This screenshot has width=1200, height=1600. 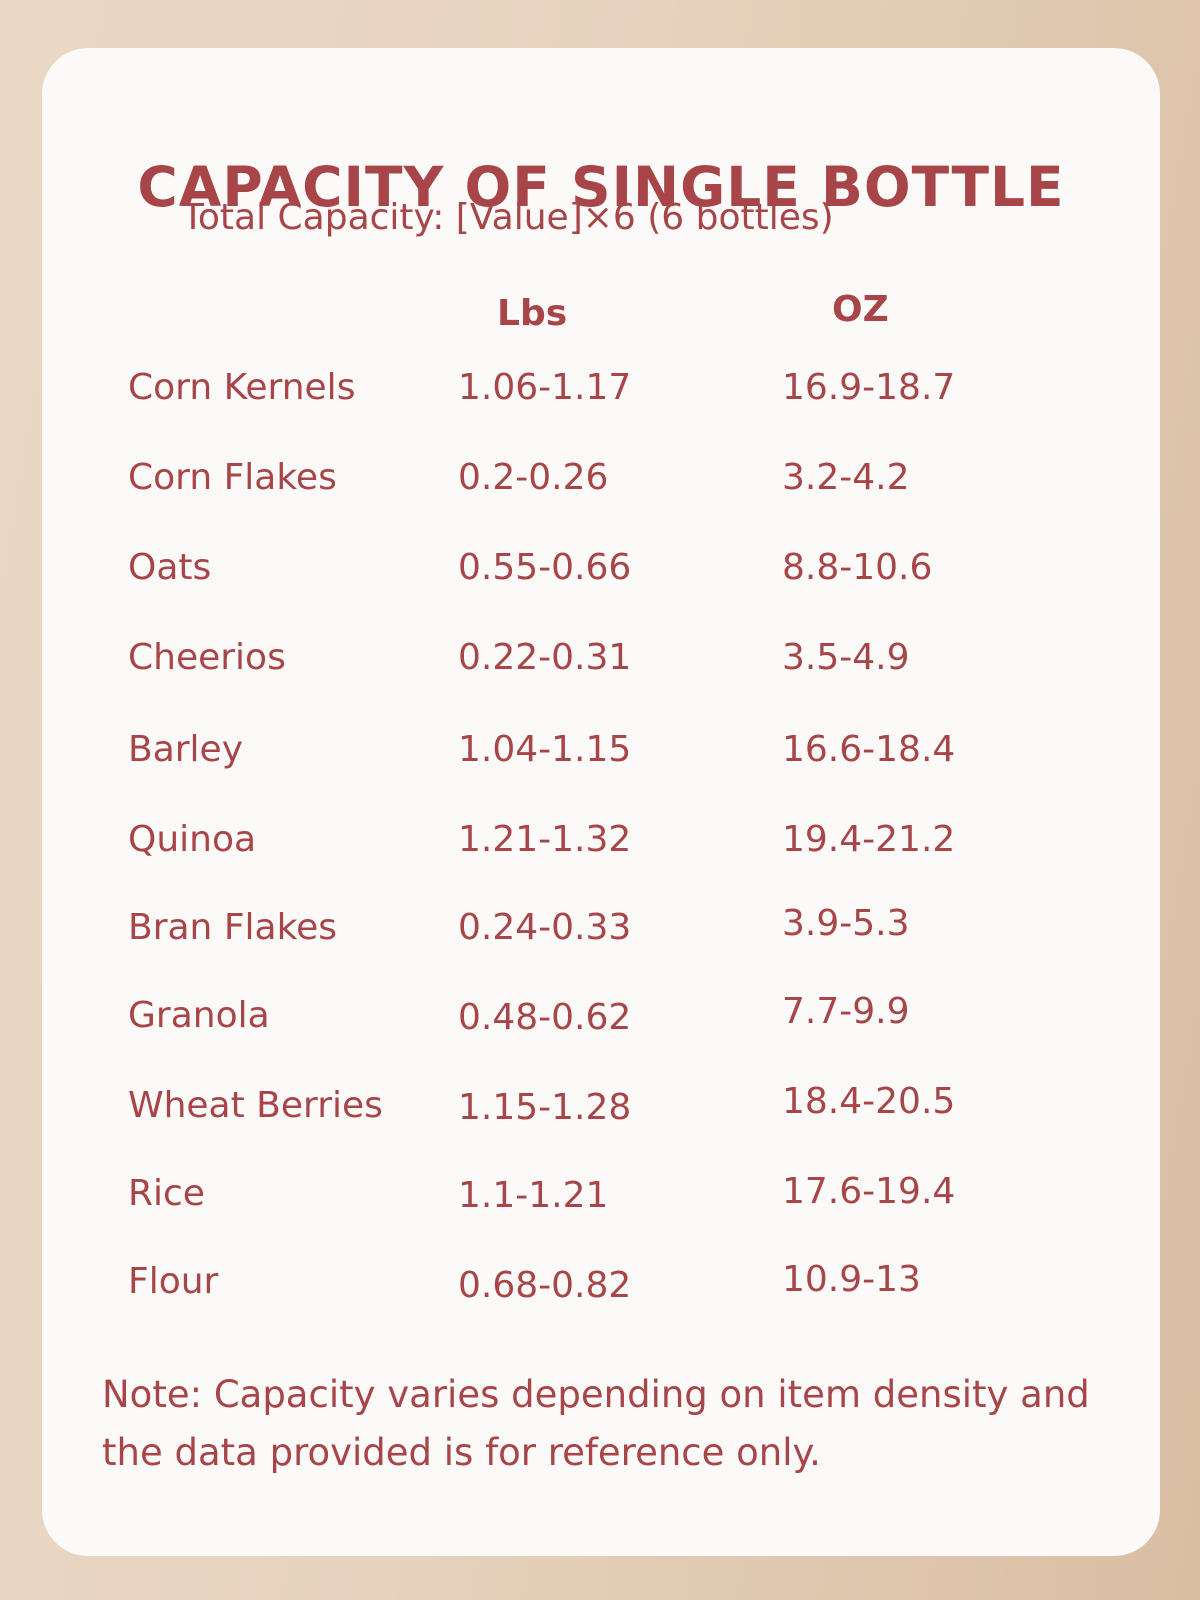 I want to click on row-oz: 17.6-19.4, so click(x=869, y=1191).